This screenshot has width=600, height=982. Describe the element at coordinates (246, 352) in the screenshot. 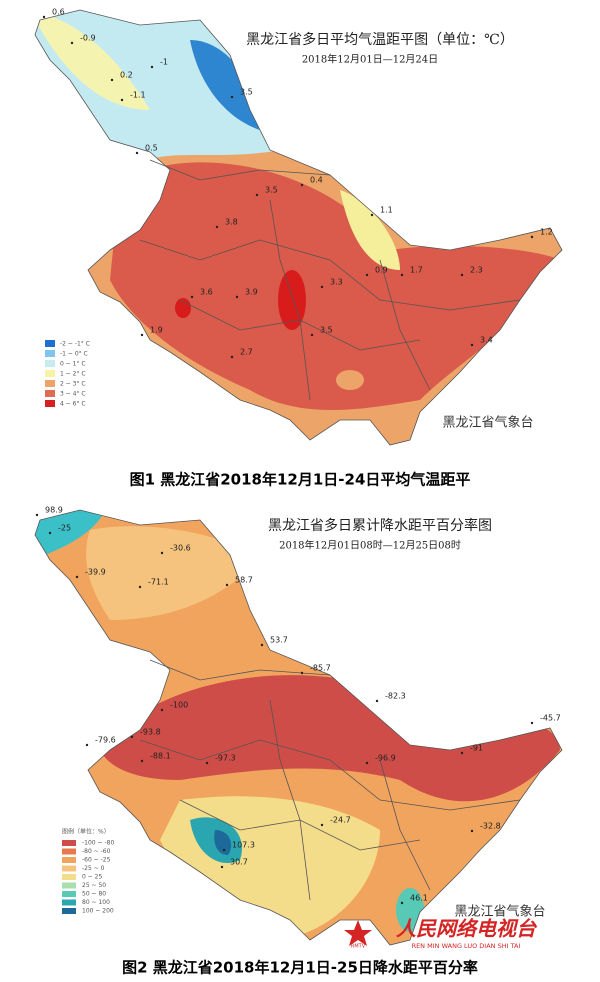

I see `station-value: 2.7` at that location.